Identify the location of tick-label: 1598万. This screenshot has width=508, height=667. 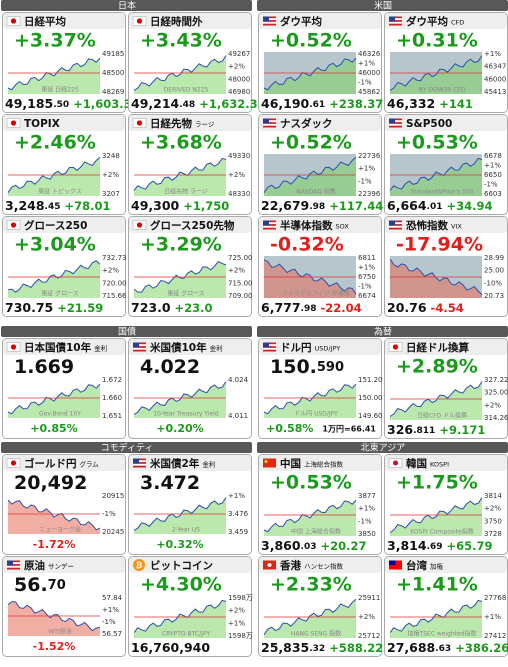
(240, 598).